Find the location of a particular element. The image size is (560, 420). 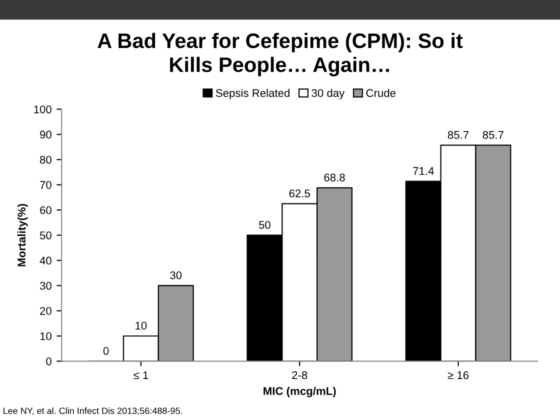

legend-label: Crude is located at coordinates (381, 93).